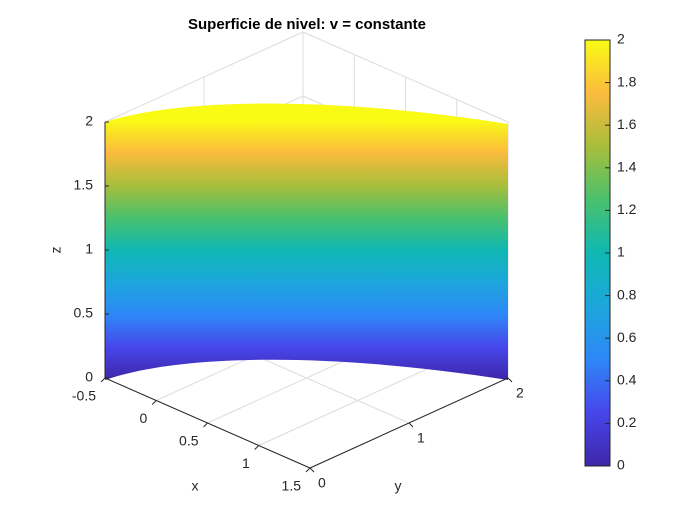 The image size is (700, 525). What do you see at coordinates (621, 39) in the screenshot?
I see `colorbar-tick-label: 2` at bounding box center [621, 39].